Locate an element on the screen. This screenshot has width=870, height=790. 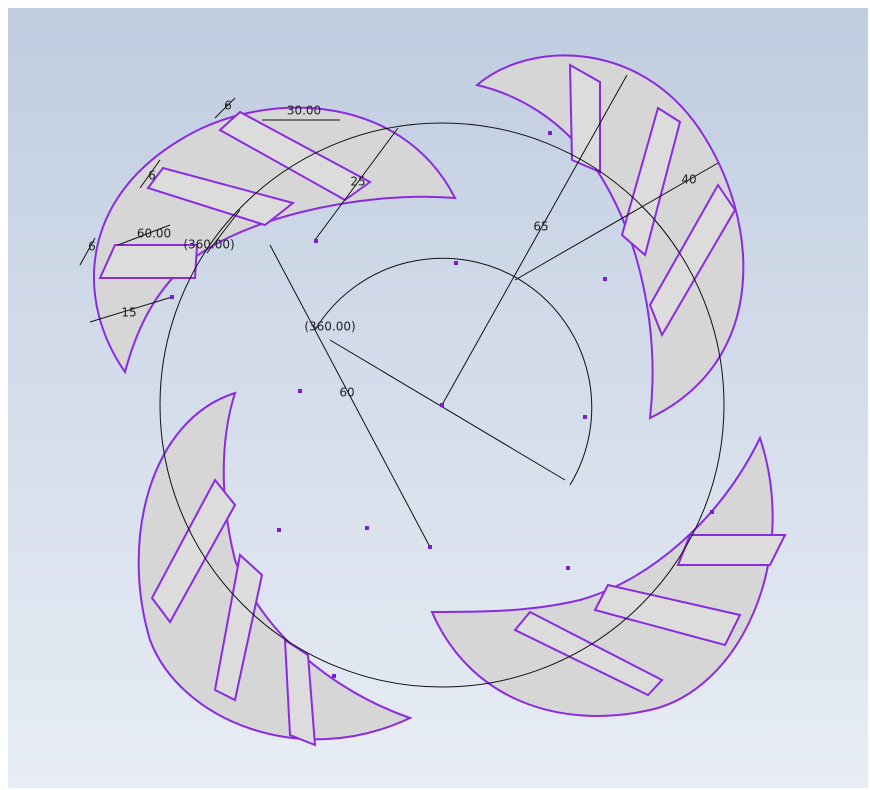
dimension-label: 25 is located at coordinates (357, 182).